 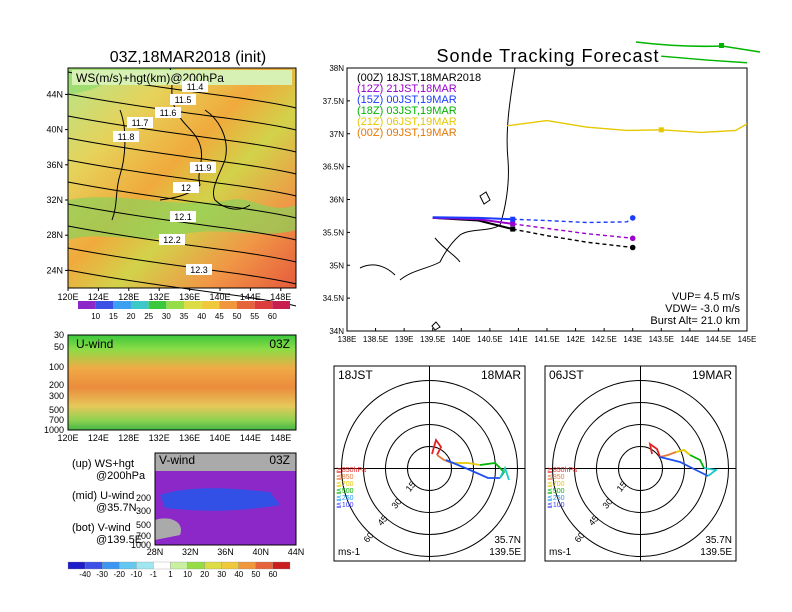 I want to click on track-endpoint-series_00Z, so click(x=632, y=247).